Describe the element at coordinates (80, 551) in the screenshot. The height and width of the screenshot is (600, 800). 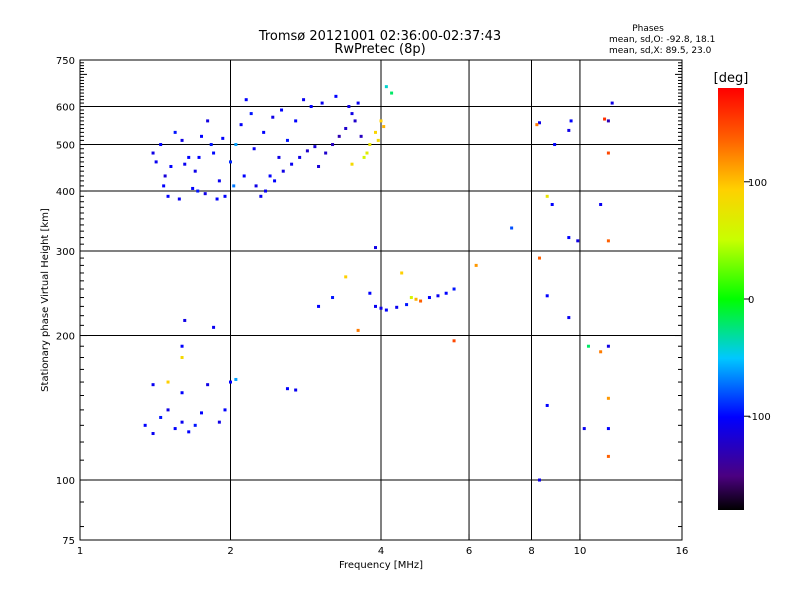
I see `x-tick-label: 1` at that location.